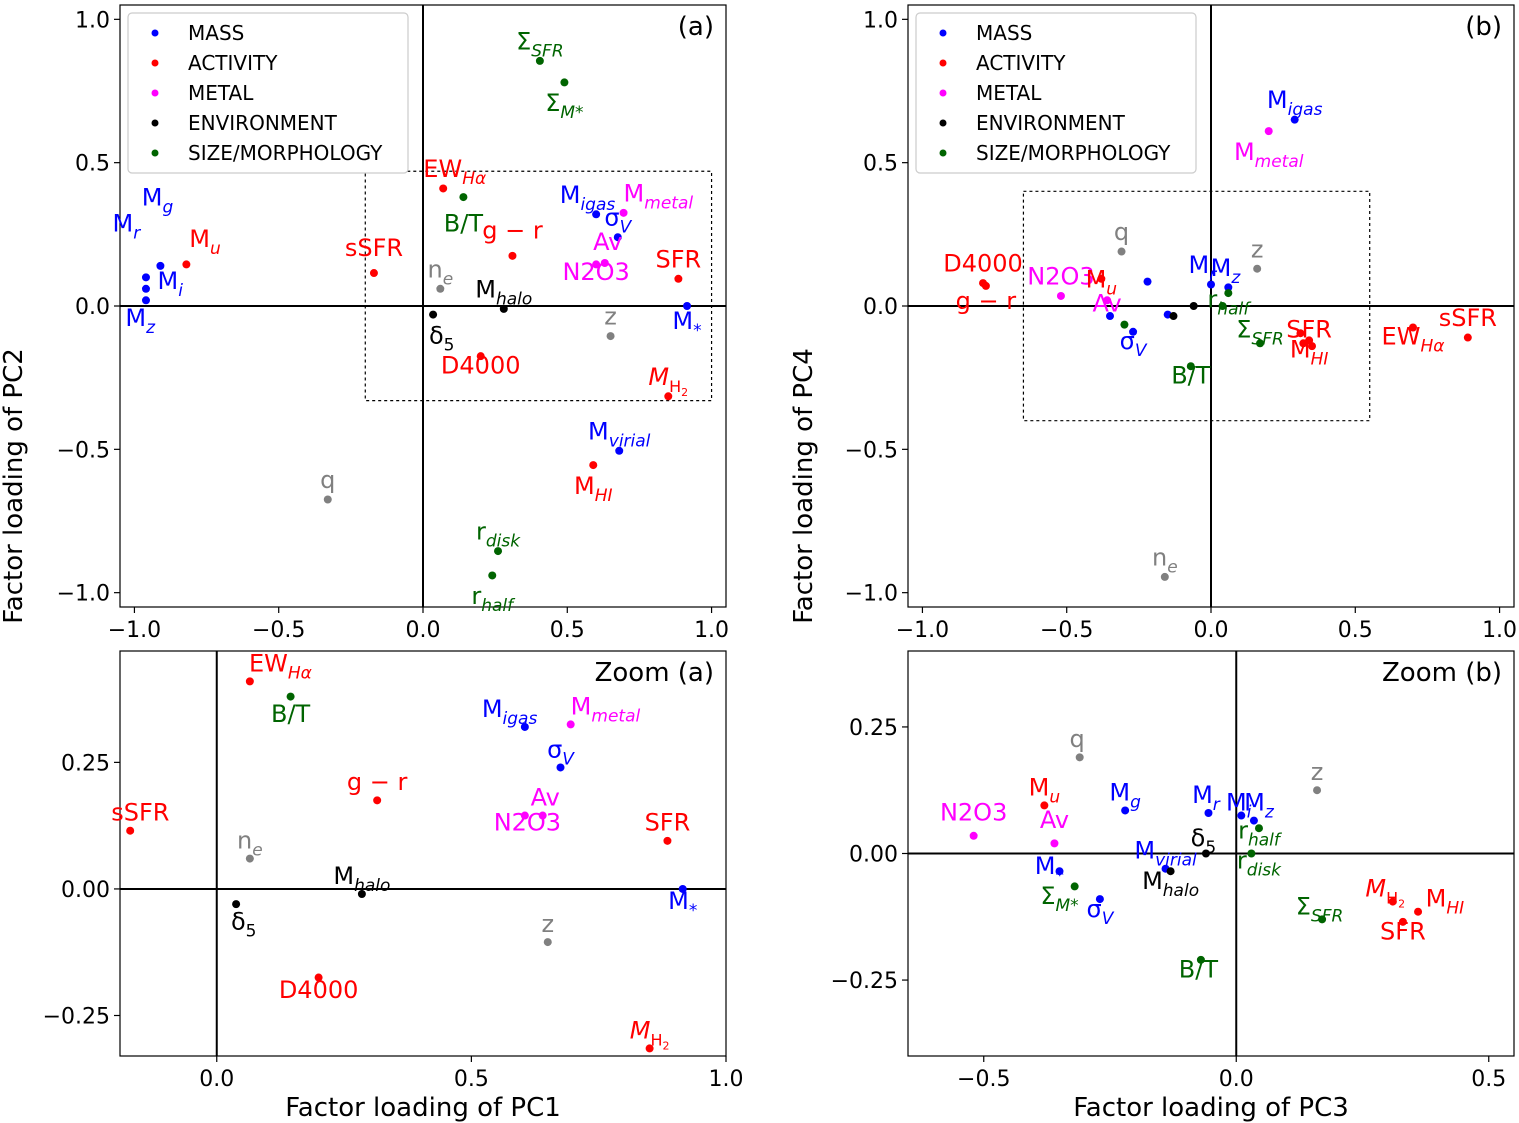 Image resolution: width=1519 pixels, height=1123 pixels. What do you see at coordinates (1257, 249) in the screenshot?
I see `point-label: z` at bounding box center [1257, 249].